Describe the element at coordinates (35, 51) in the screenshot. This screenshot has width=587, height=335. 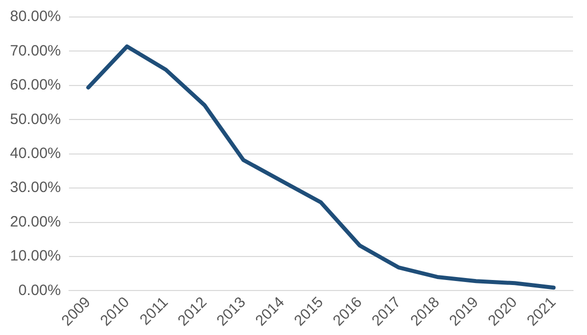
I see `y-tick-label: 70.00%` at that location.